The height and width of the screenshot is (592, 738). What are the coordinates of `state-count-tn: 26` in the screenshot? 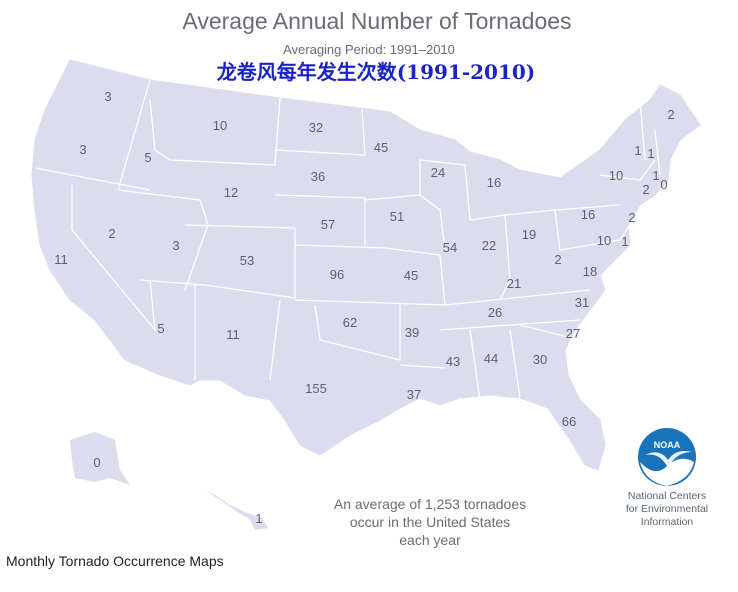 It's located at (495, 312).